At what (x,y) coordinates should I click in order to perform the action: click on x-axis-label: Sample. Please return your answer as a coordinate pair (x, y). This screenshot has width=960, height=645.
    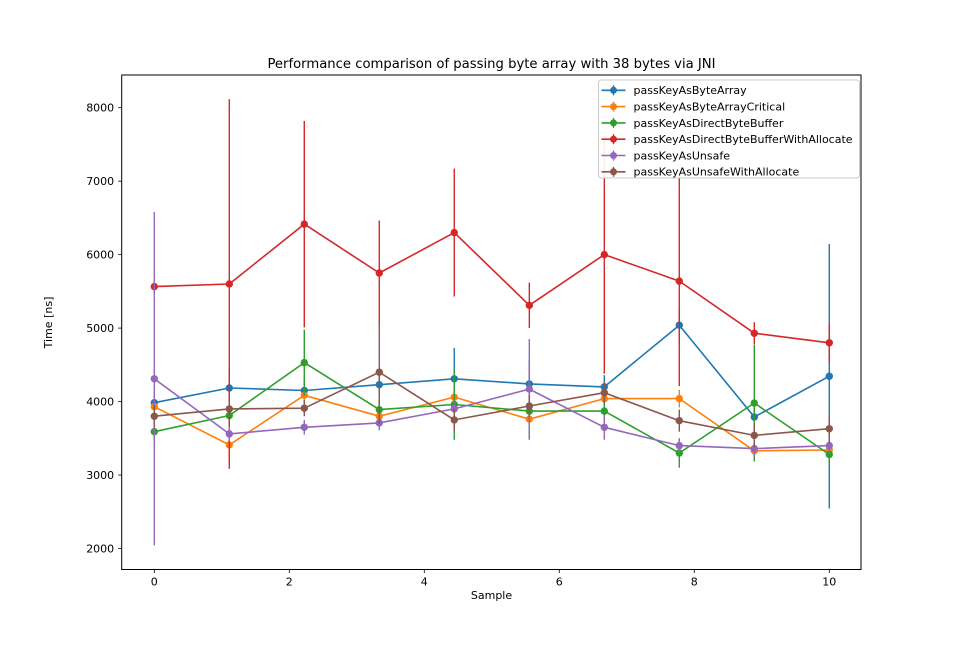
    Looking at the image, I should click on (491, 595).